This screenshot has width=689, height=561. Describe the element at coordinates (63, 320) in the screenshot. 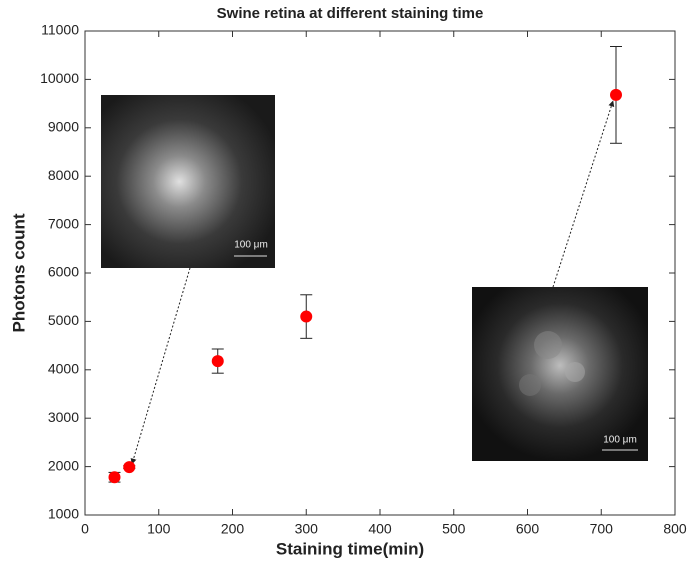

I see `y-tick-label: 5000` at that location.